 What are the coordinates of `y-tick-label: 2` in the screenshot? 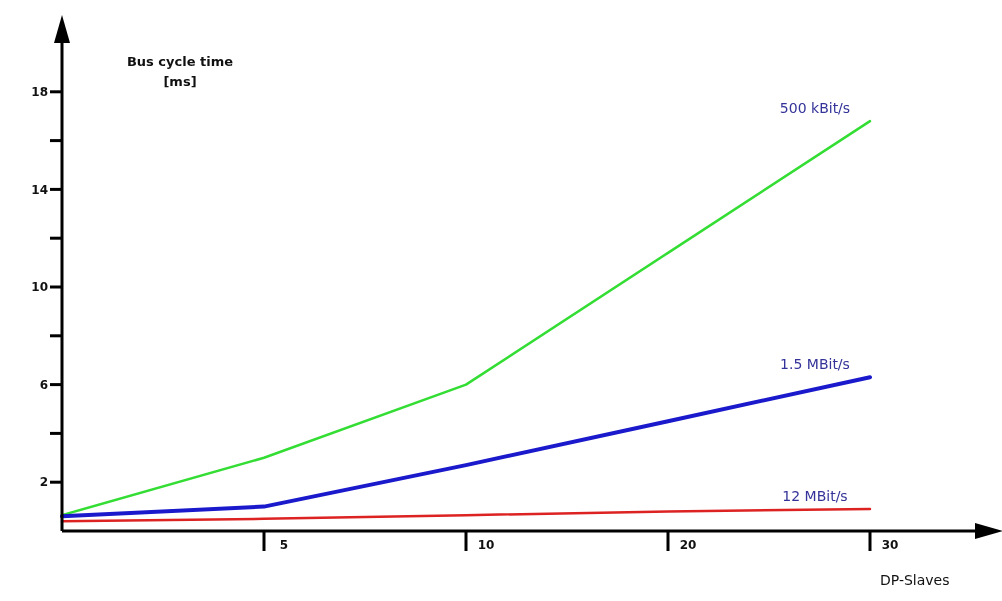 It's located at (43, 482).